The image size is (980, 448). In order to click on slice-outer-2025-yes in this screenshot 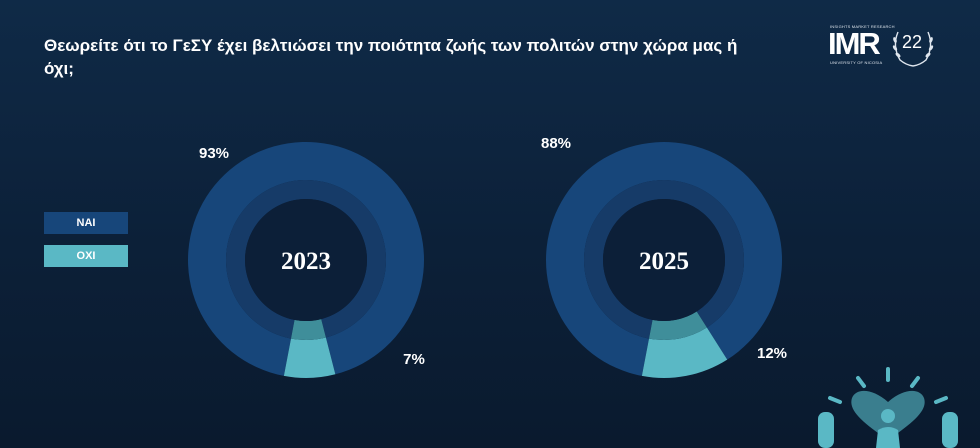, I will do `click(663, 258)`.